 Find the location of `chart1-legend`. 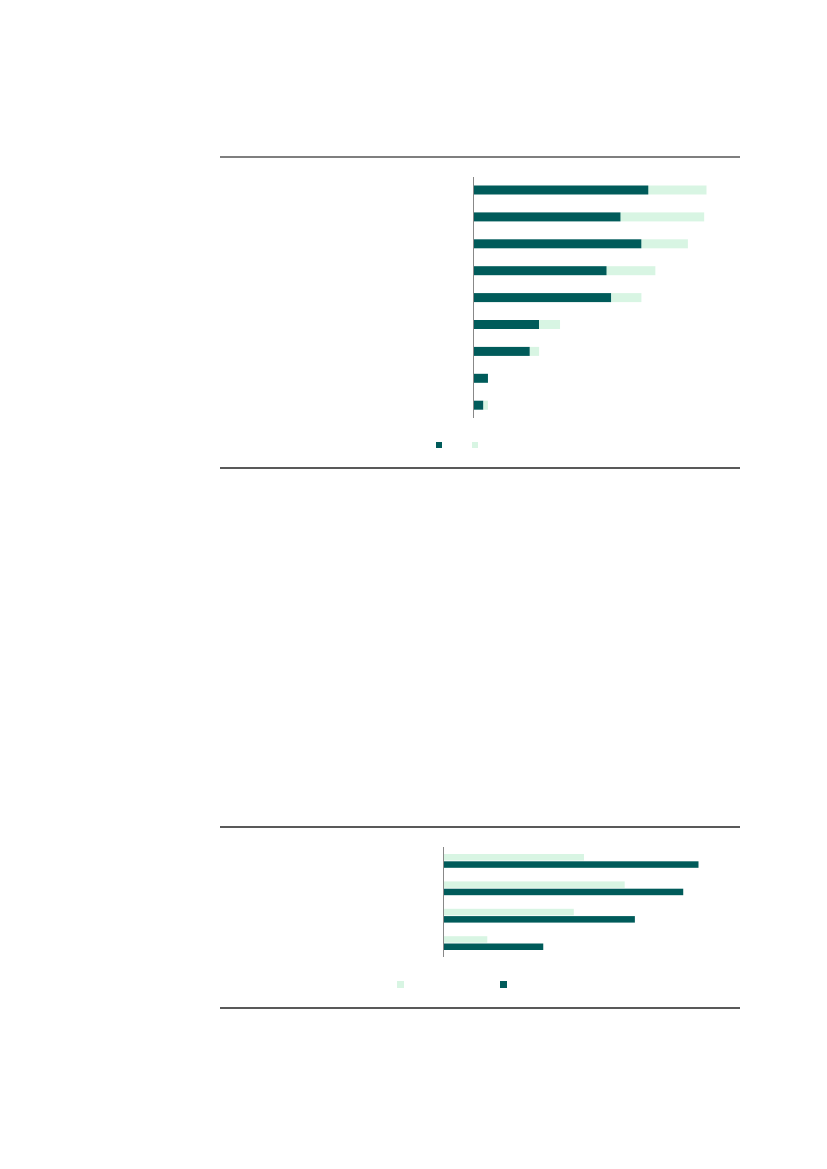

chart1-legend is located at coordinates (457, 445).